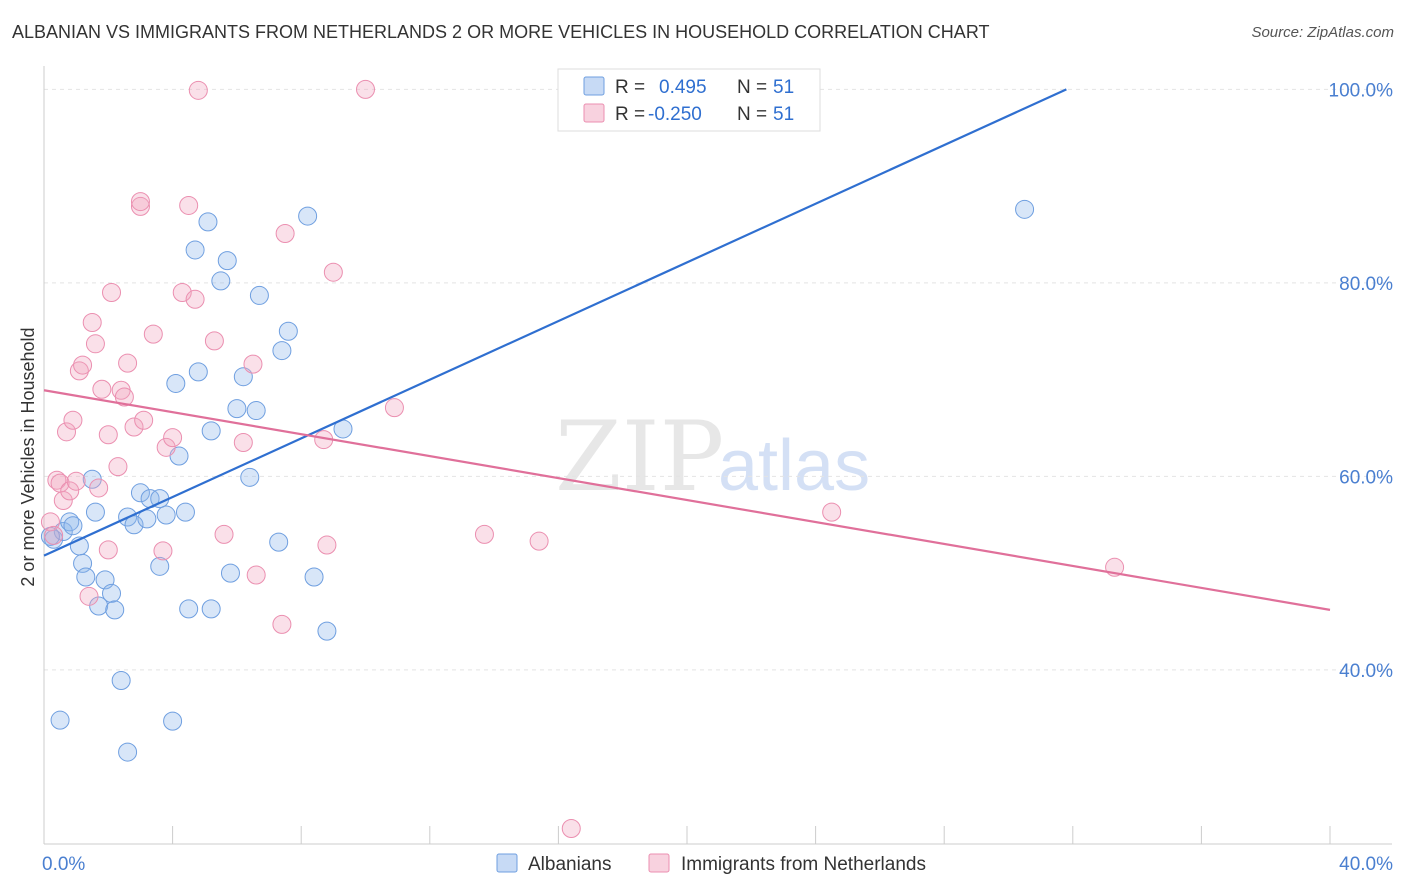 Image resolution: width=1406 pixels, height=892 pixels. Describe the element at coordinates (794, 466) in the screenshot. I see `watermark-atlas: atlas` at that location.